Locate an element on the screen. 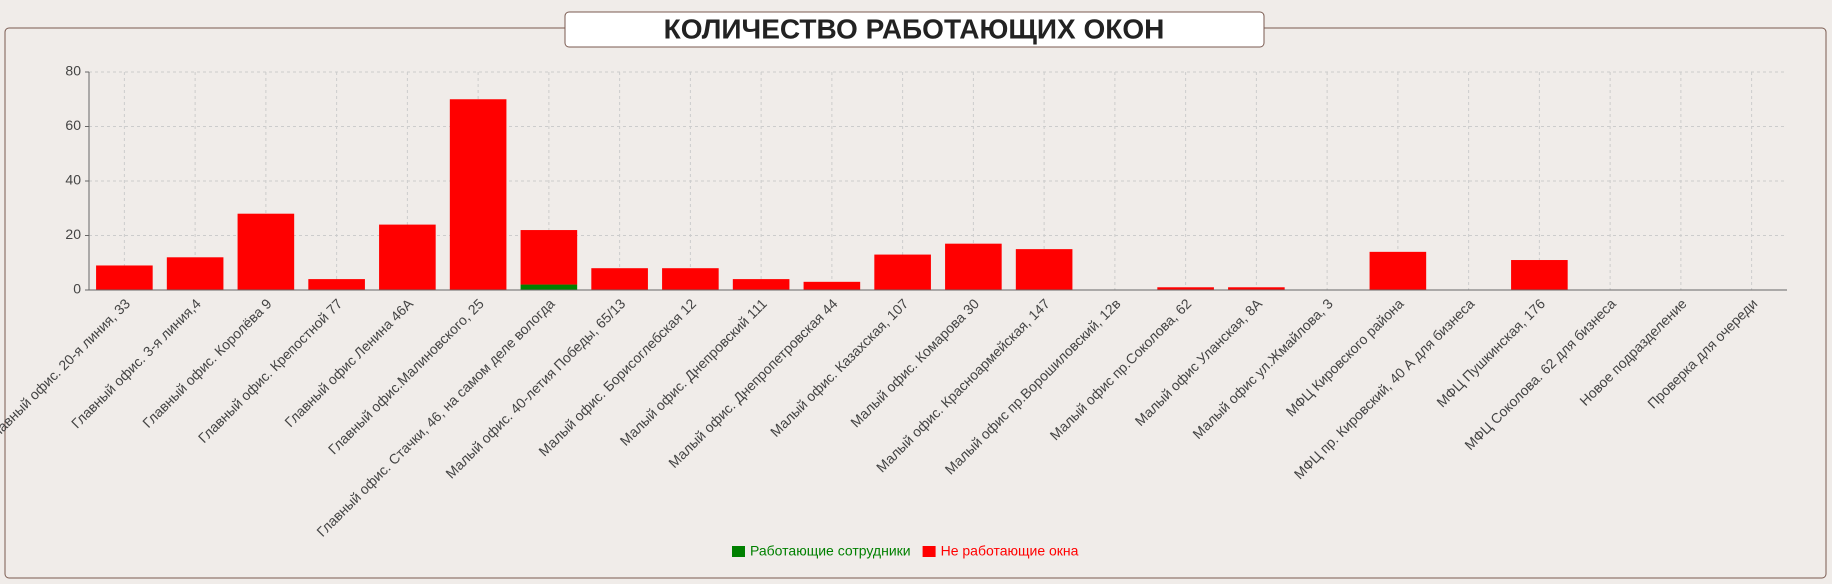 This screenshot has height=584, width=1832. y-tick-label: 80 is located at coordinates (73, 71).